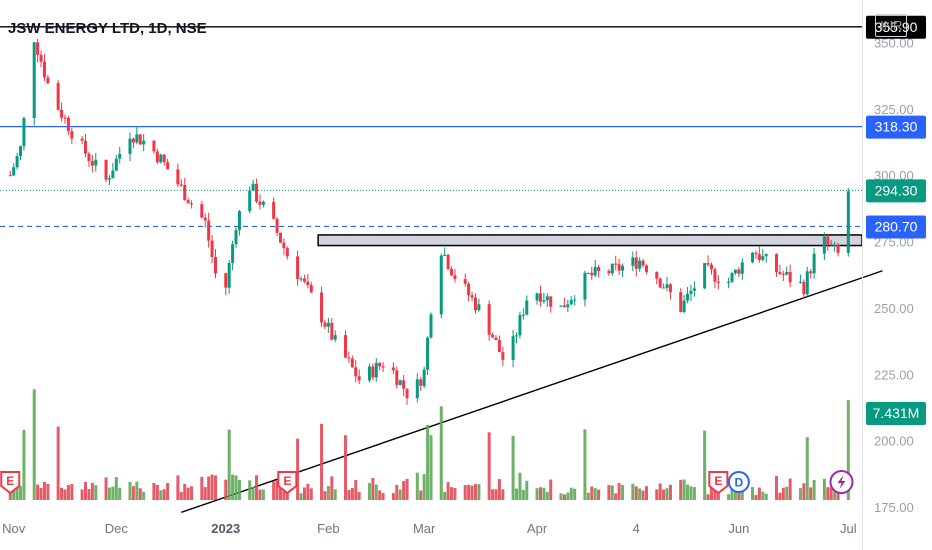 The width and height of the screenshot is (932, 550). What do you see at coordinates (896, 127) in the screenshot?
I see `resistance-blue-badge` at bounding box center [896, 127].